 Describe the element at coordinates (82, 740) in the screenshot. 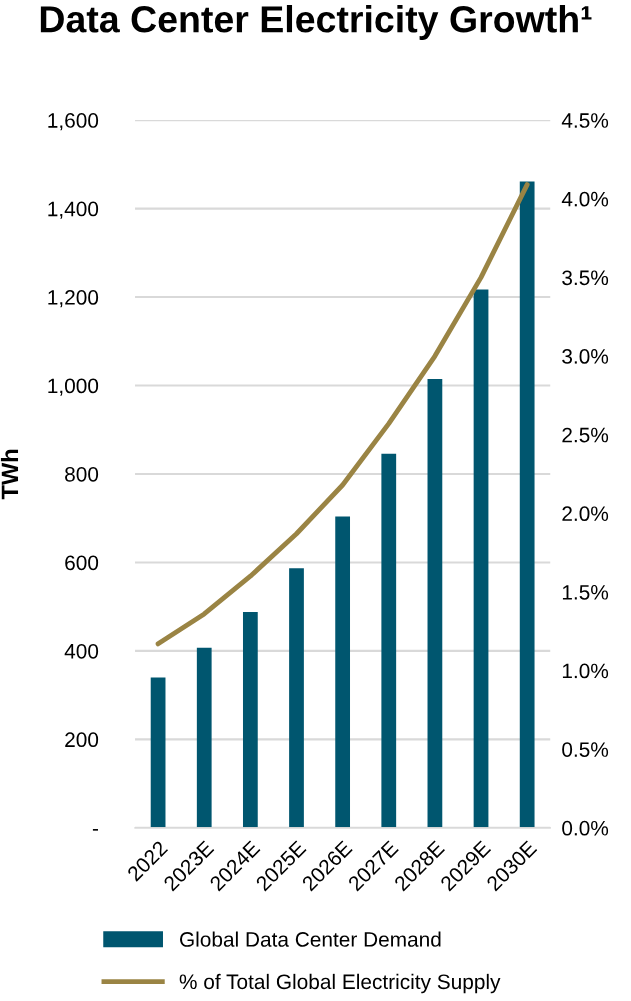

I see `y-tick-label: 200` at that location.